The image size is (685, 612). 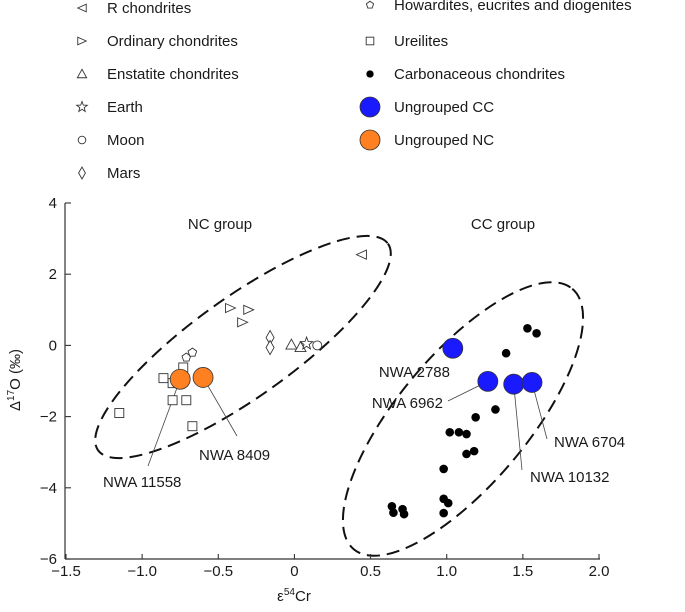 I want to click on legend-item-enstatite-chondrites: Enstatite chondrites, so click(x=157, y=74).